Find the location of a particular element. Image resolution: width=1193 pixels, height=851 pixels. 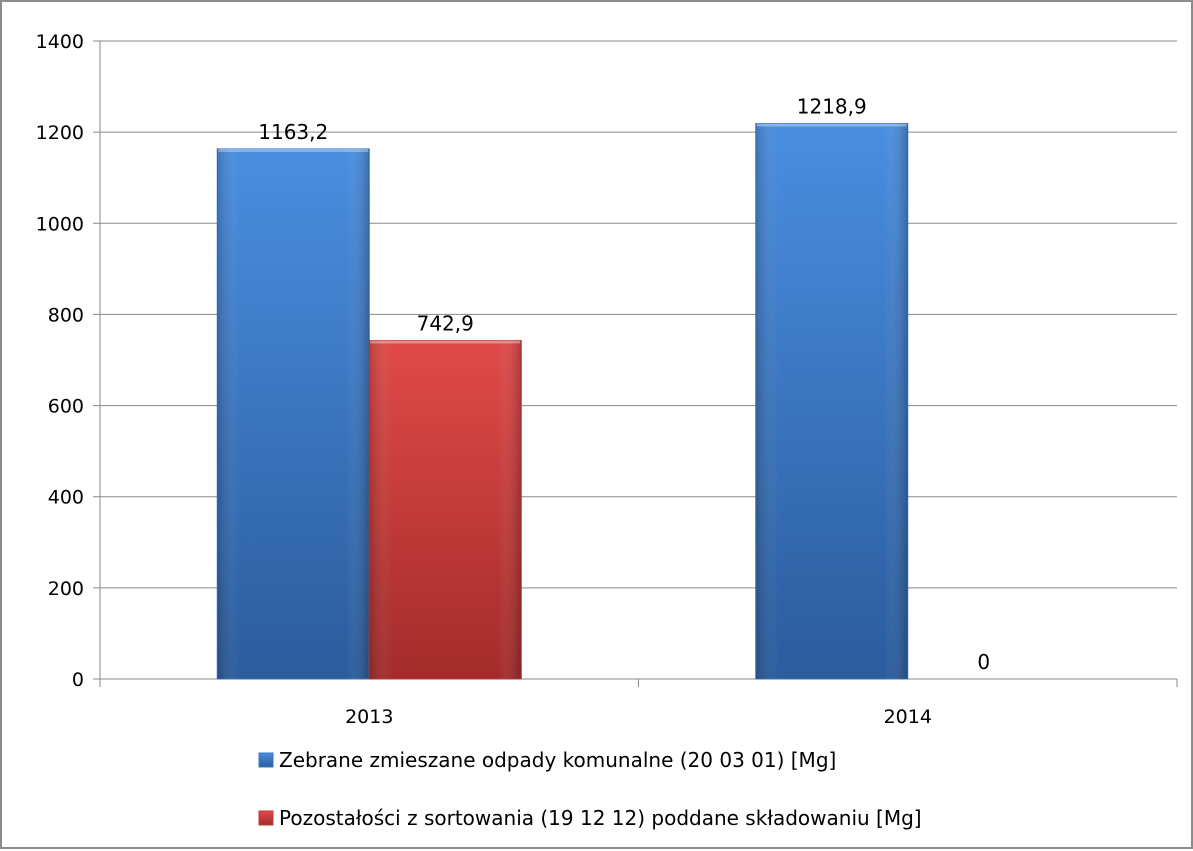

y-tick-label: 1400 is located at coordinates (60, 42).